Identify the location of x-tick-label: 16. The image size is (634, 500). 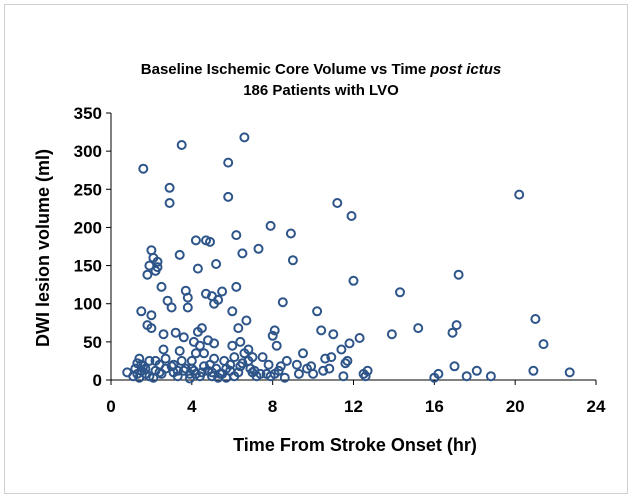
(434, 406).